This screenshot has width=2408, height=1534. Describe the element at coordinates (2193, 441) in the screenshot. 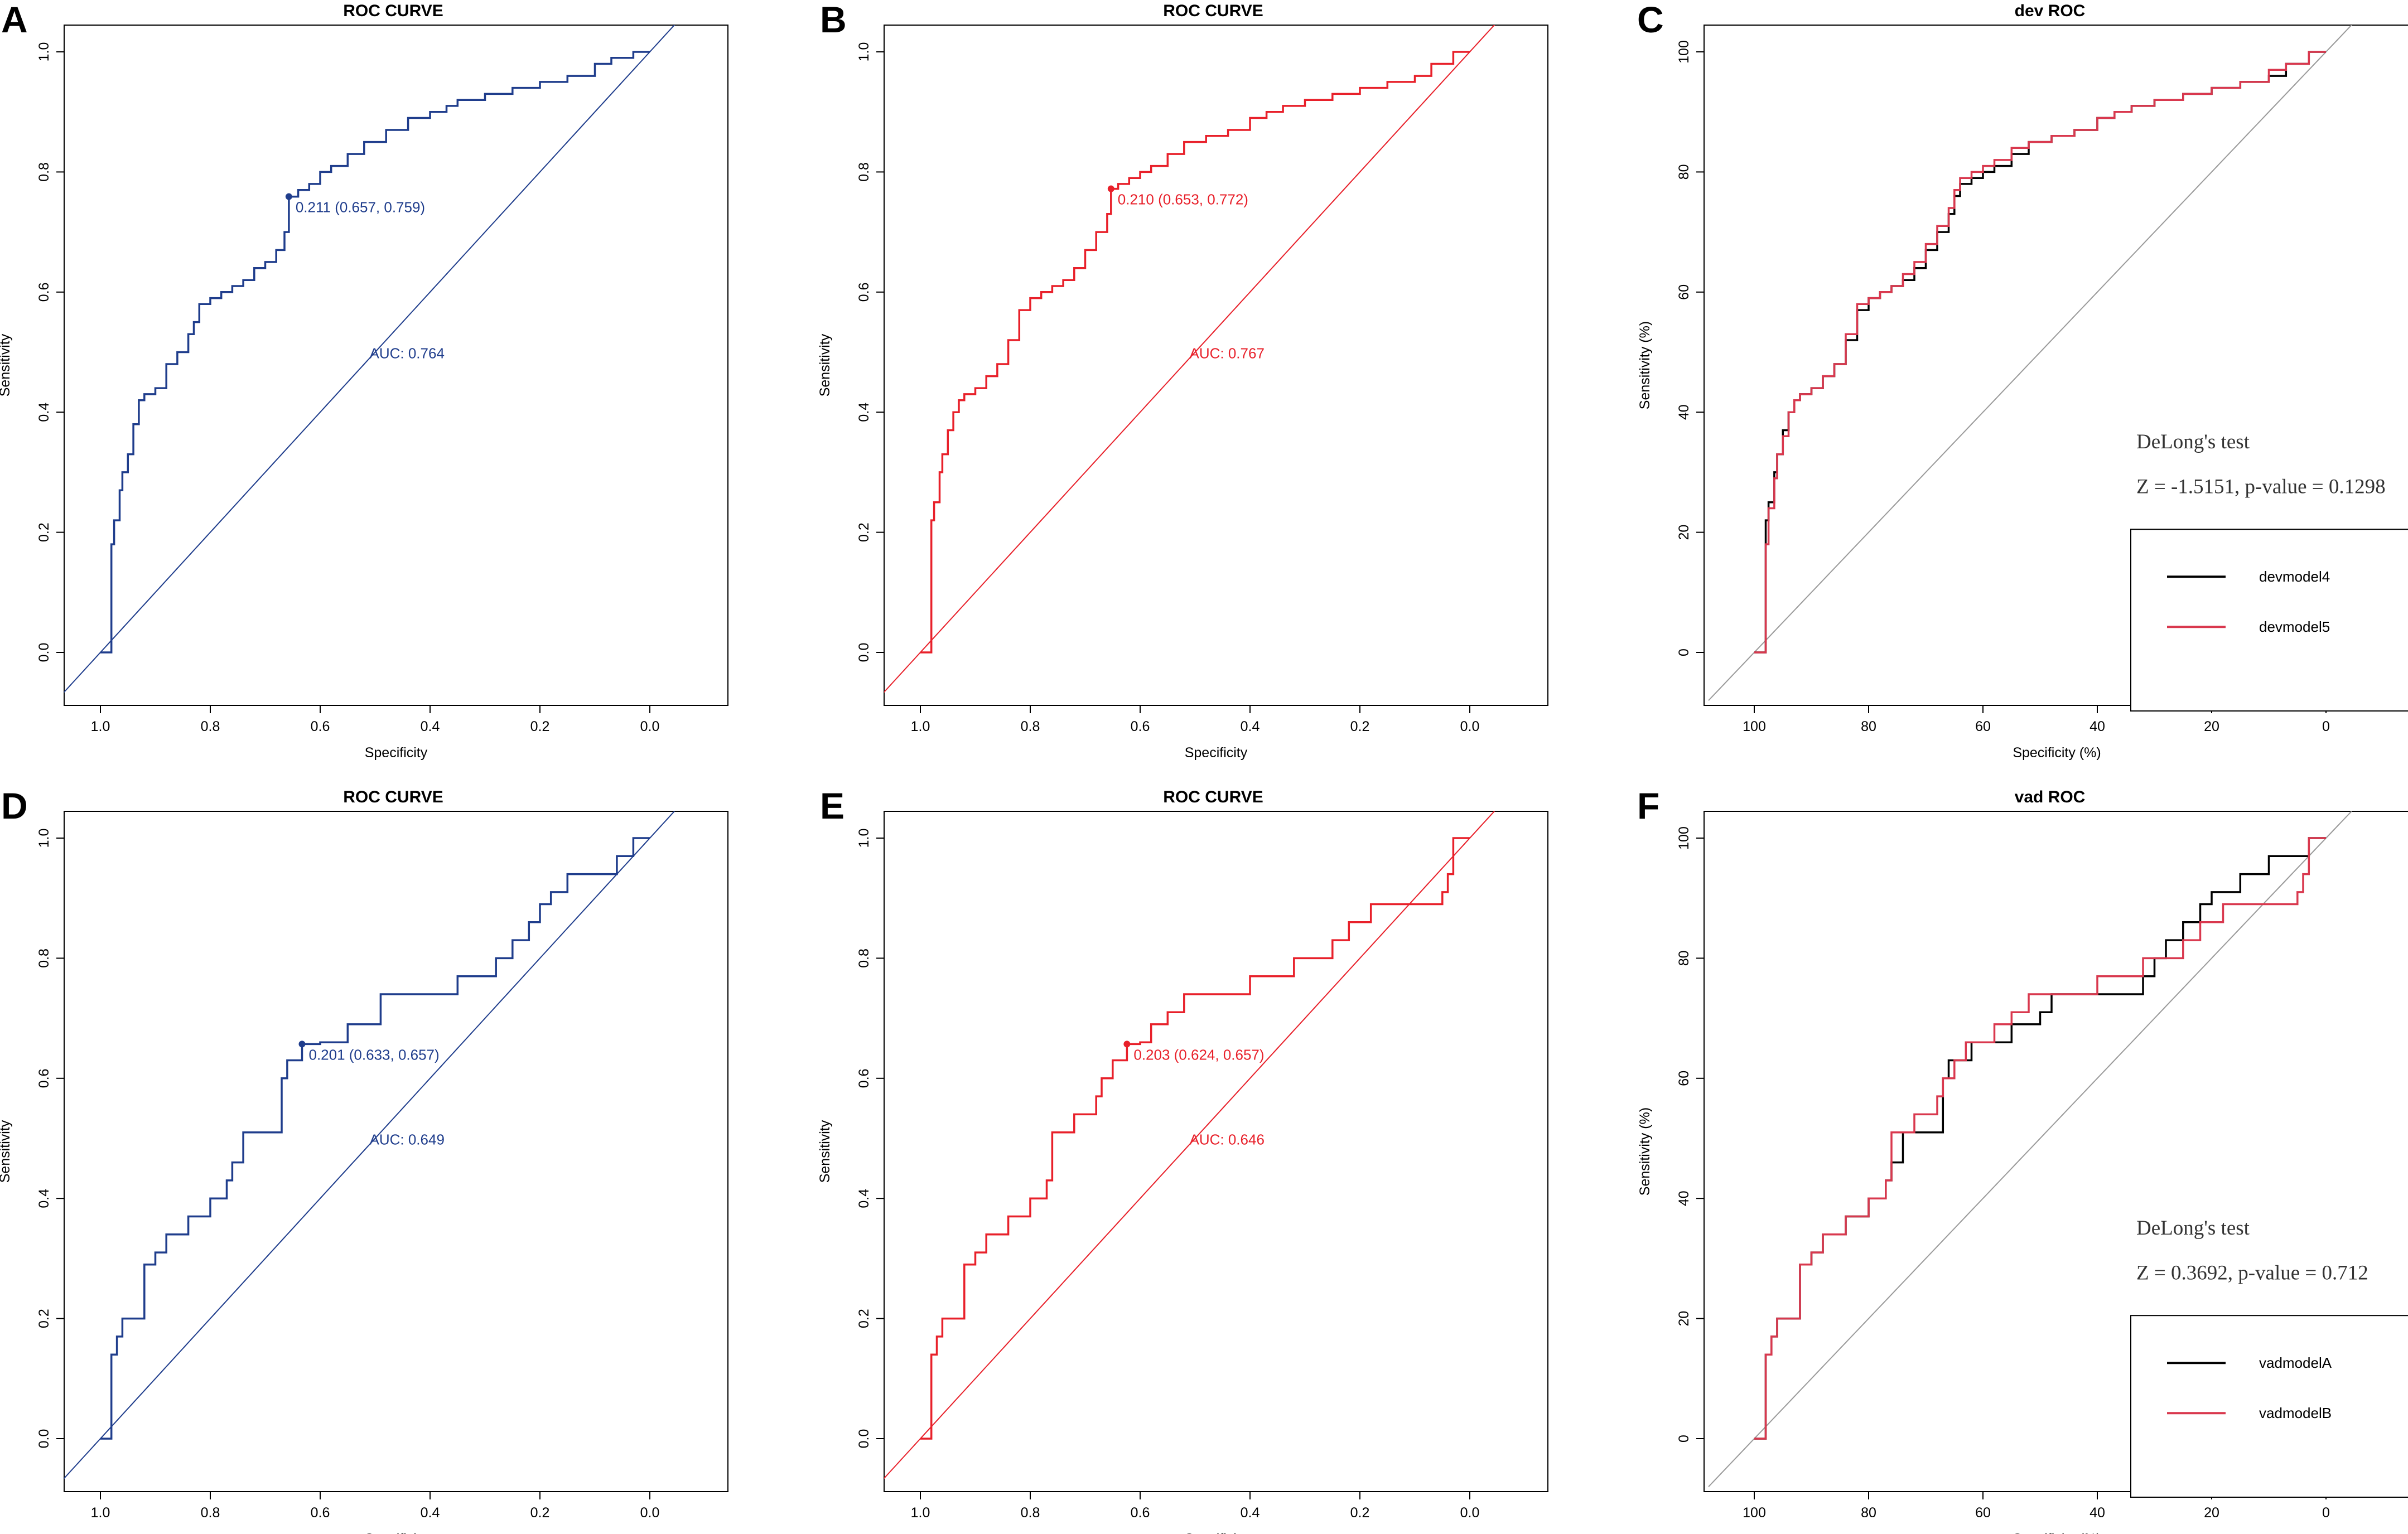

I see `delong-test-title: DeLong's test` at that location.